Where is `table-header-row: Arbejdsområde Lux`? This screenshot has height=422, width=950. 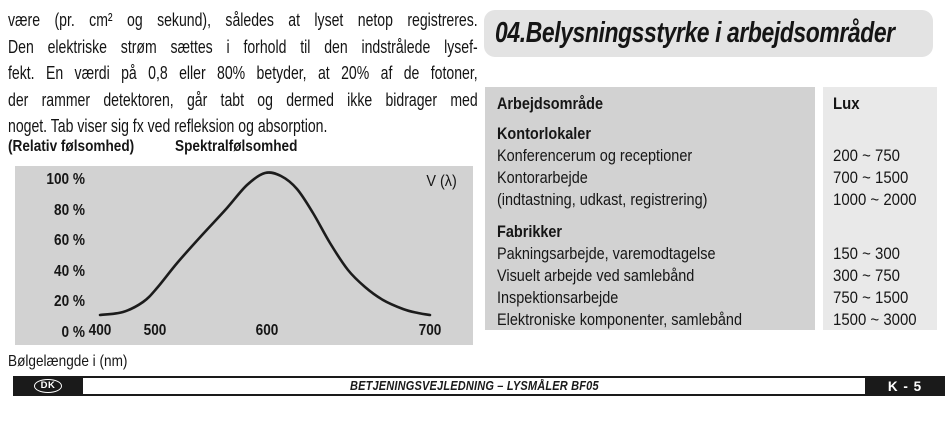 table-header-row: Arbejdsområde Lux is located at coordinates (711, 104).